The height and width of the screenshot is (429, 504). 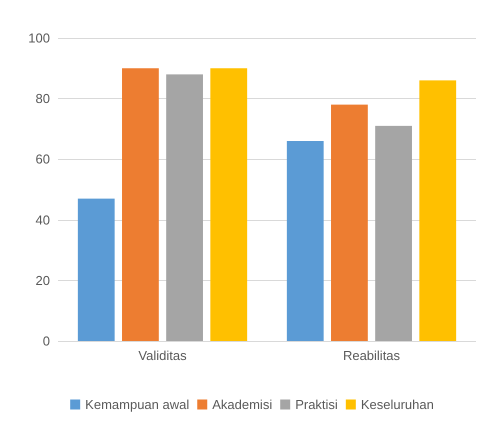 I want to click on y-tick-label: 20, so click(x=43, y=280).